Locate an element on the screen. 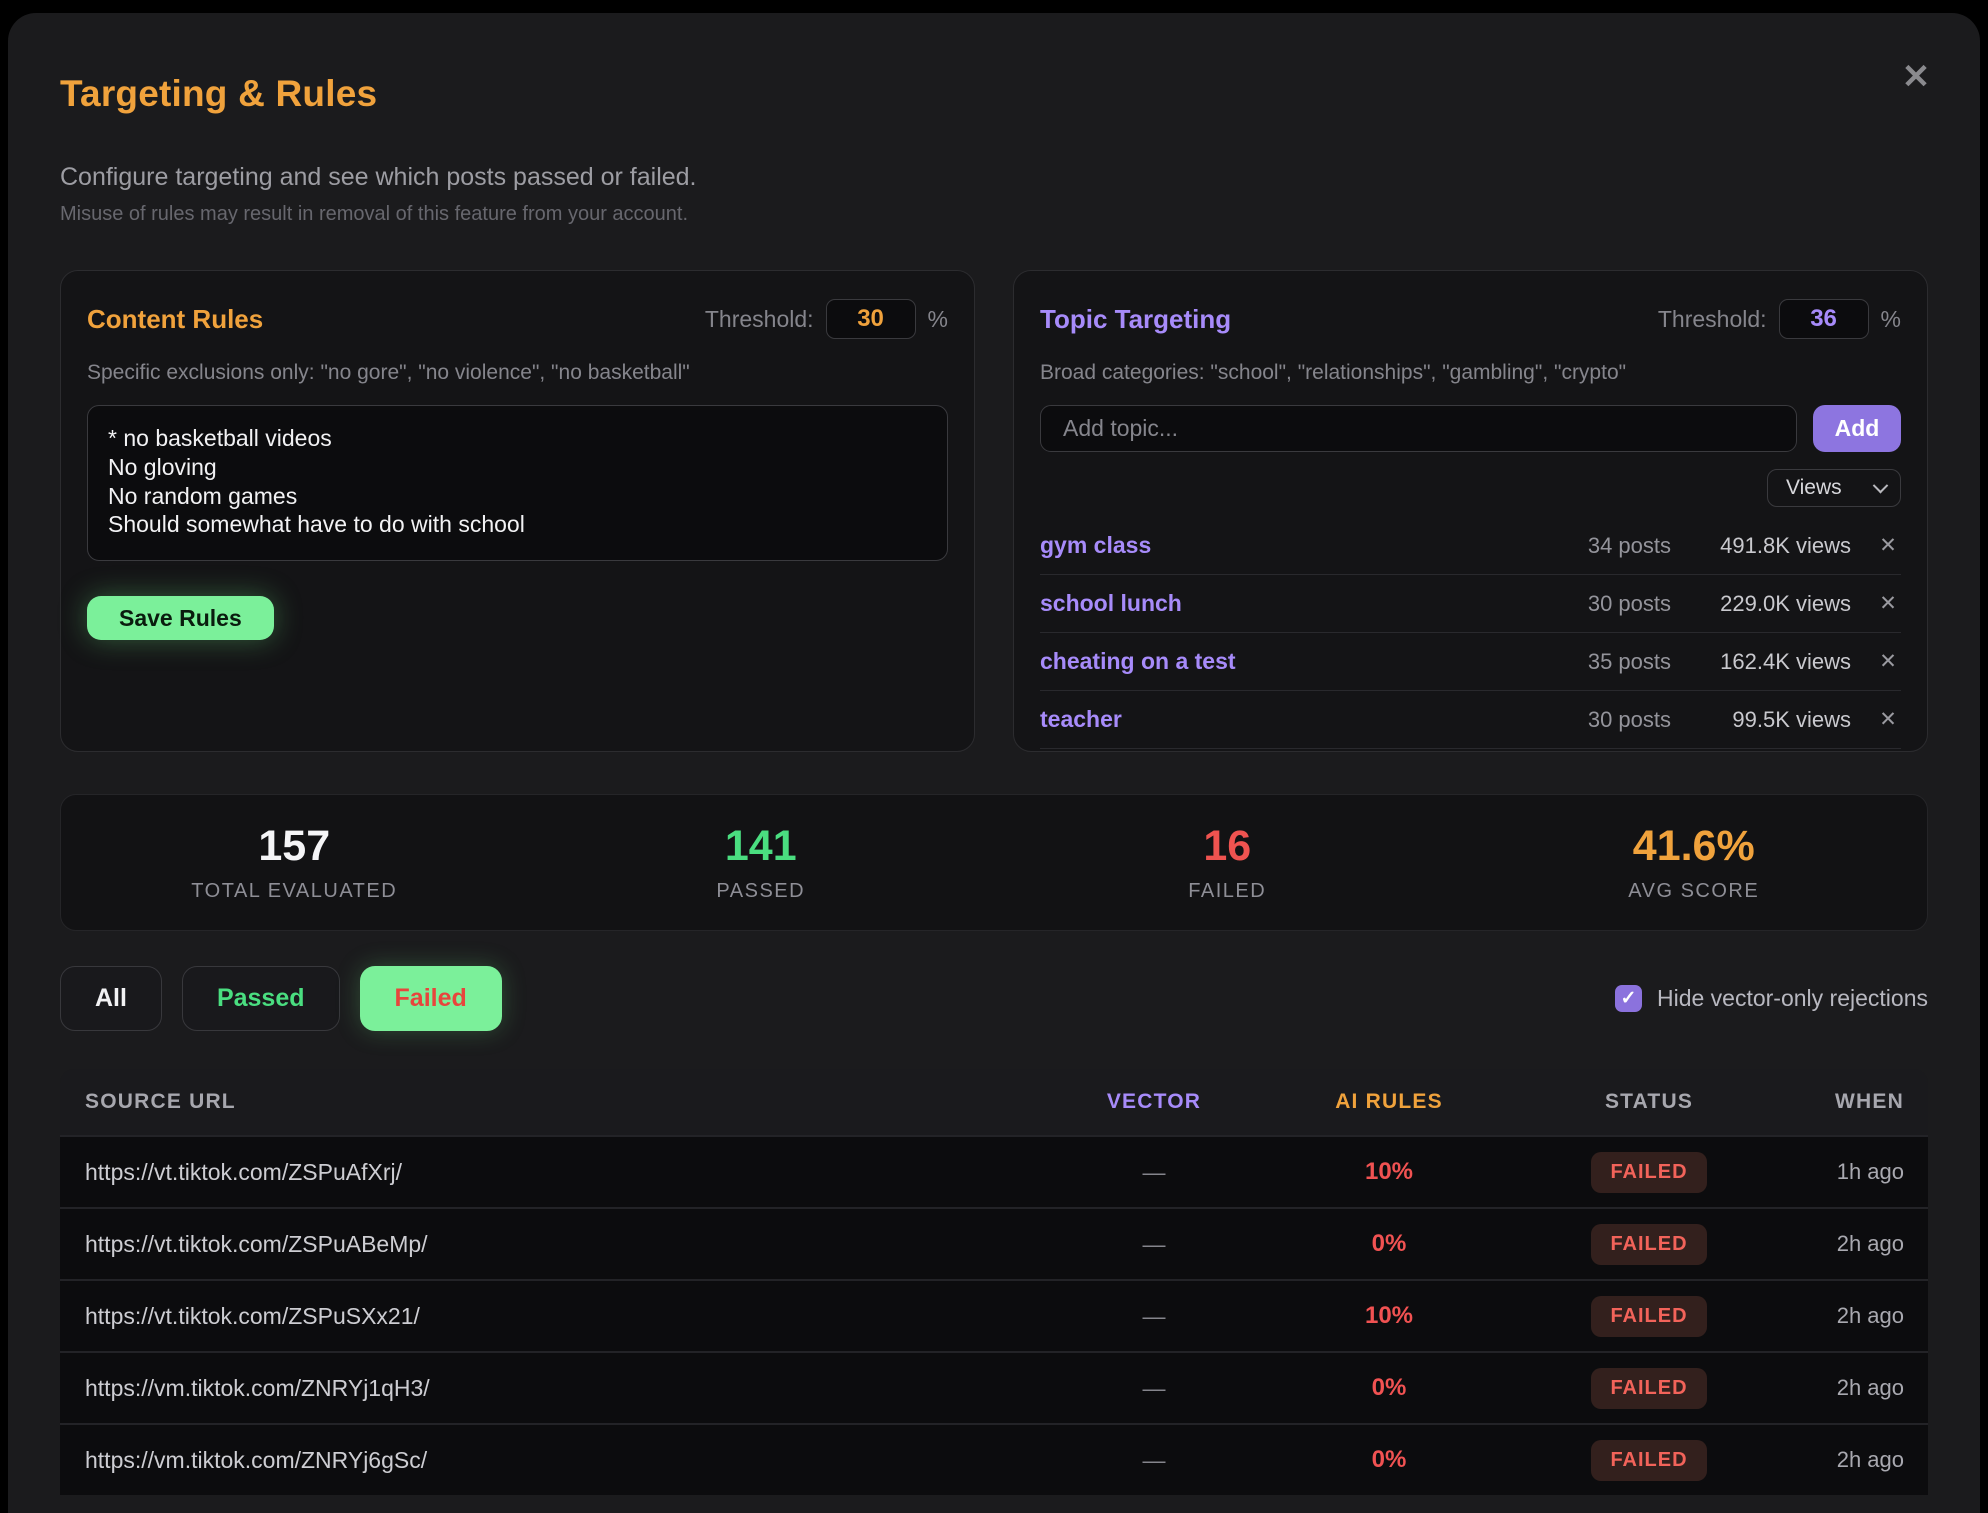 This screenshot has width=1988, height=1513. save-rules-button: Save Rules is located at coordinates (180, 618).